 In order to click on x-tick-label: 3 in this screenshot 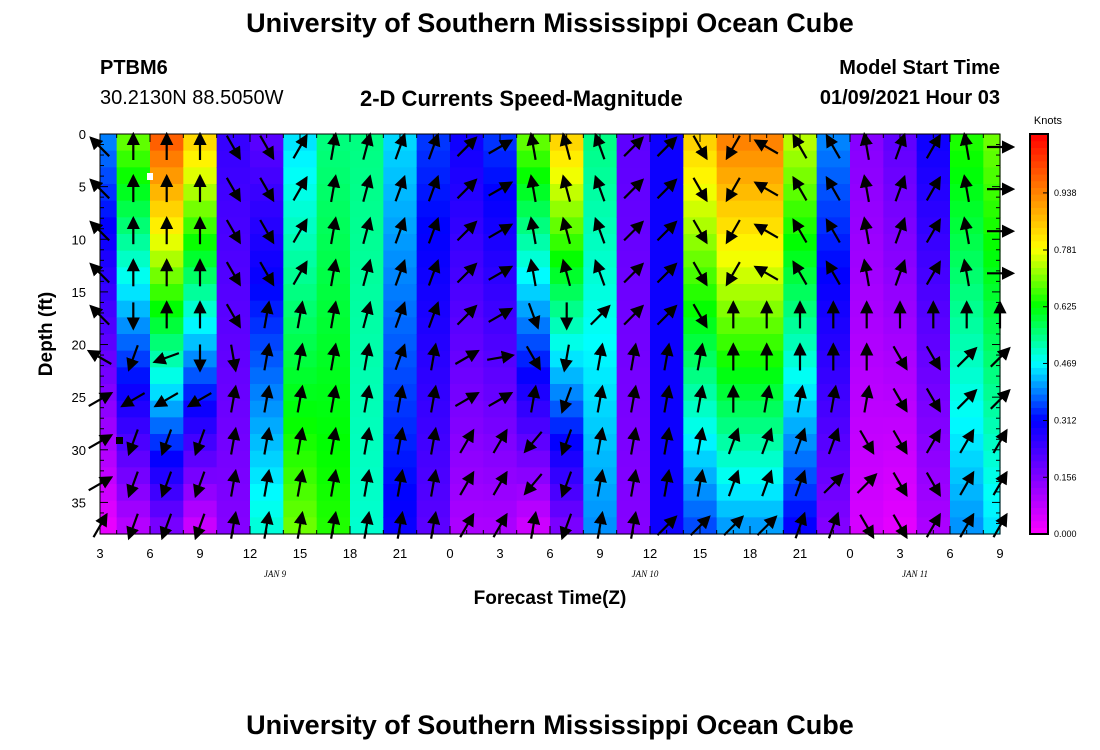, I will do `click(499, 553)`.